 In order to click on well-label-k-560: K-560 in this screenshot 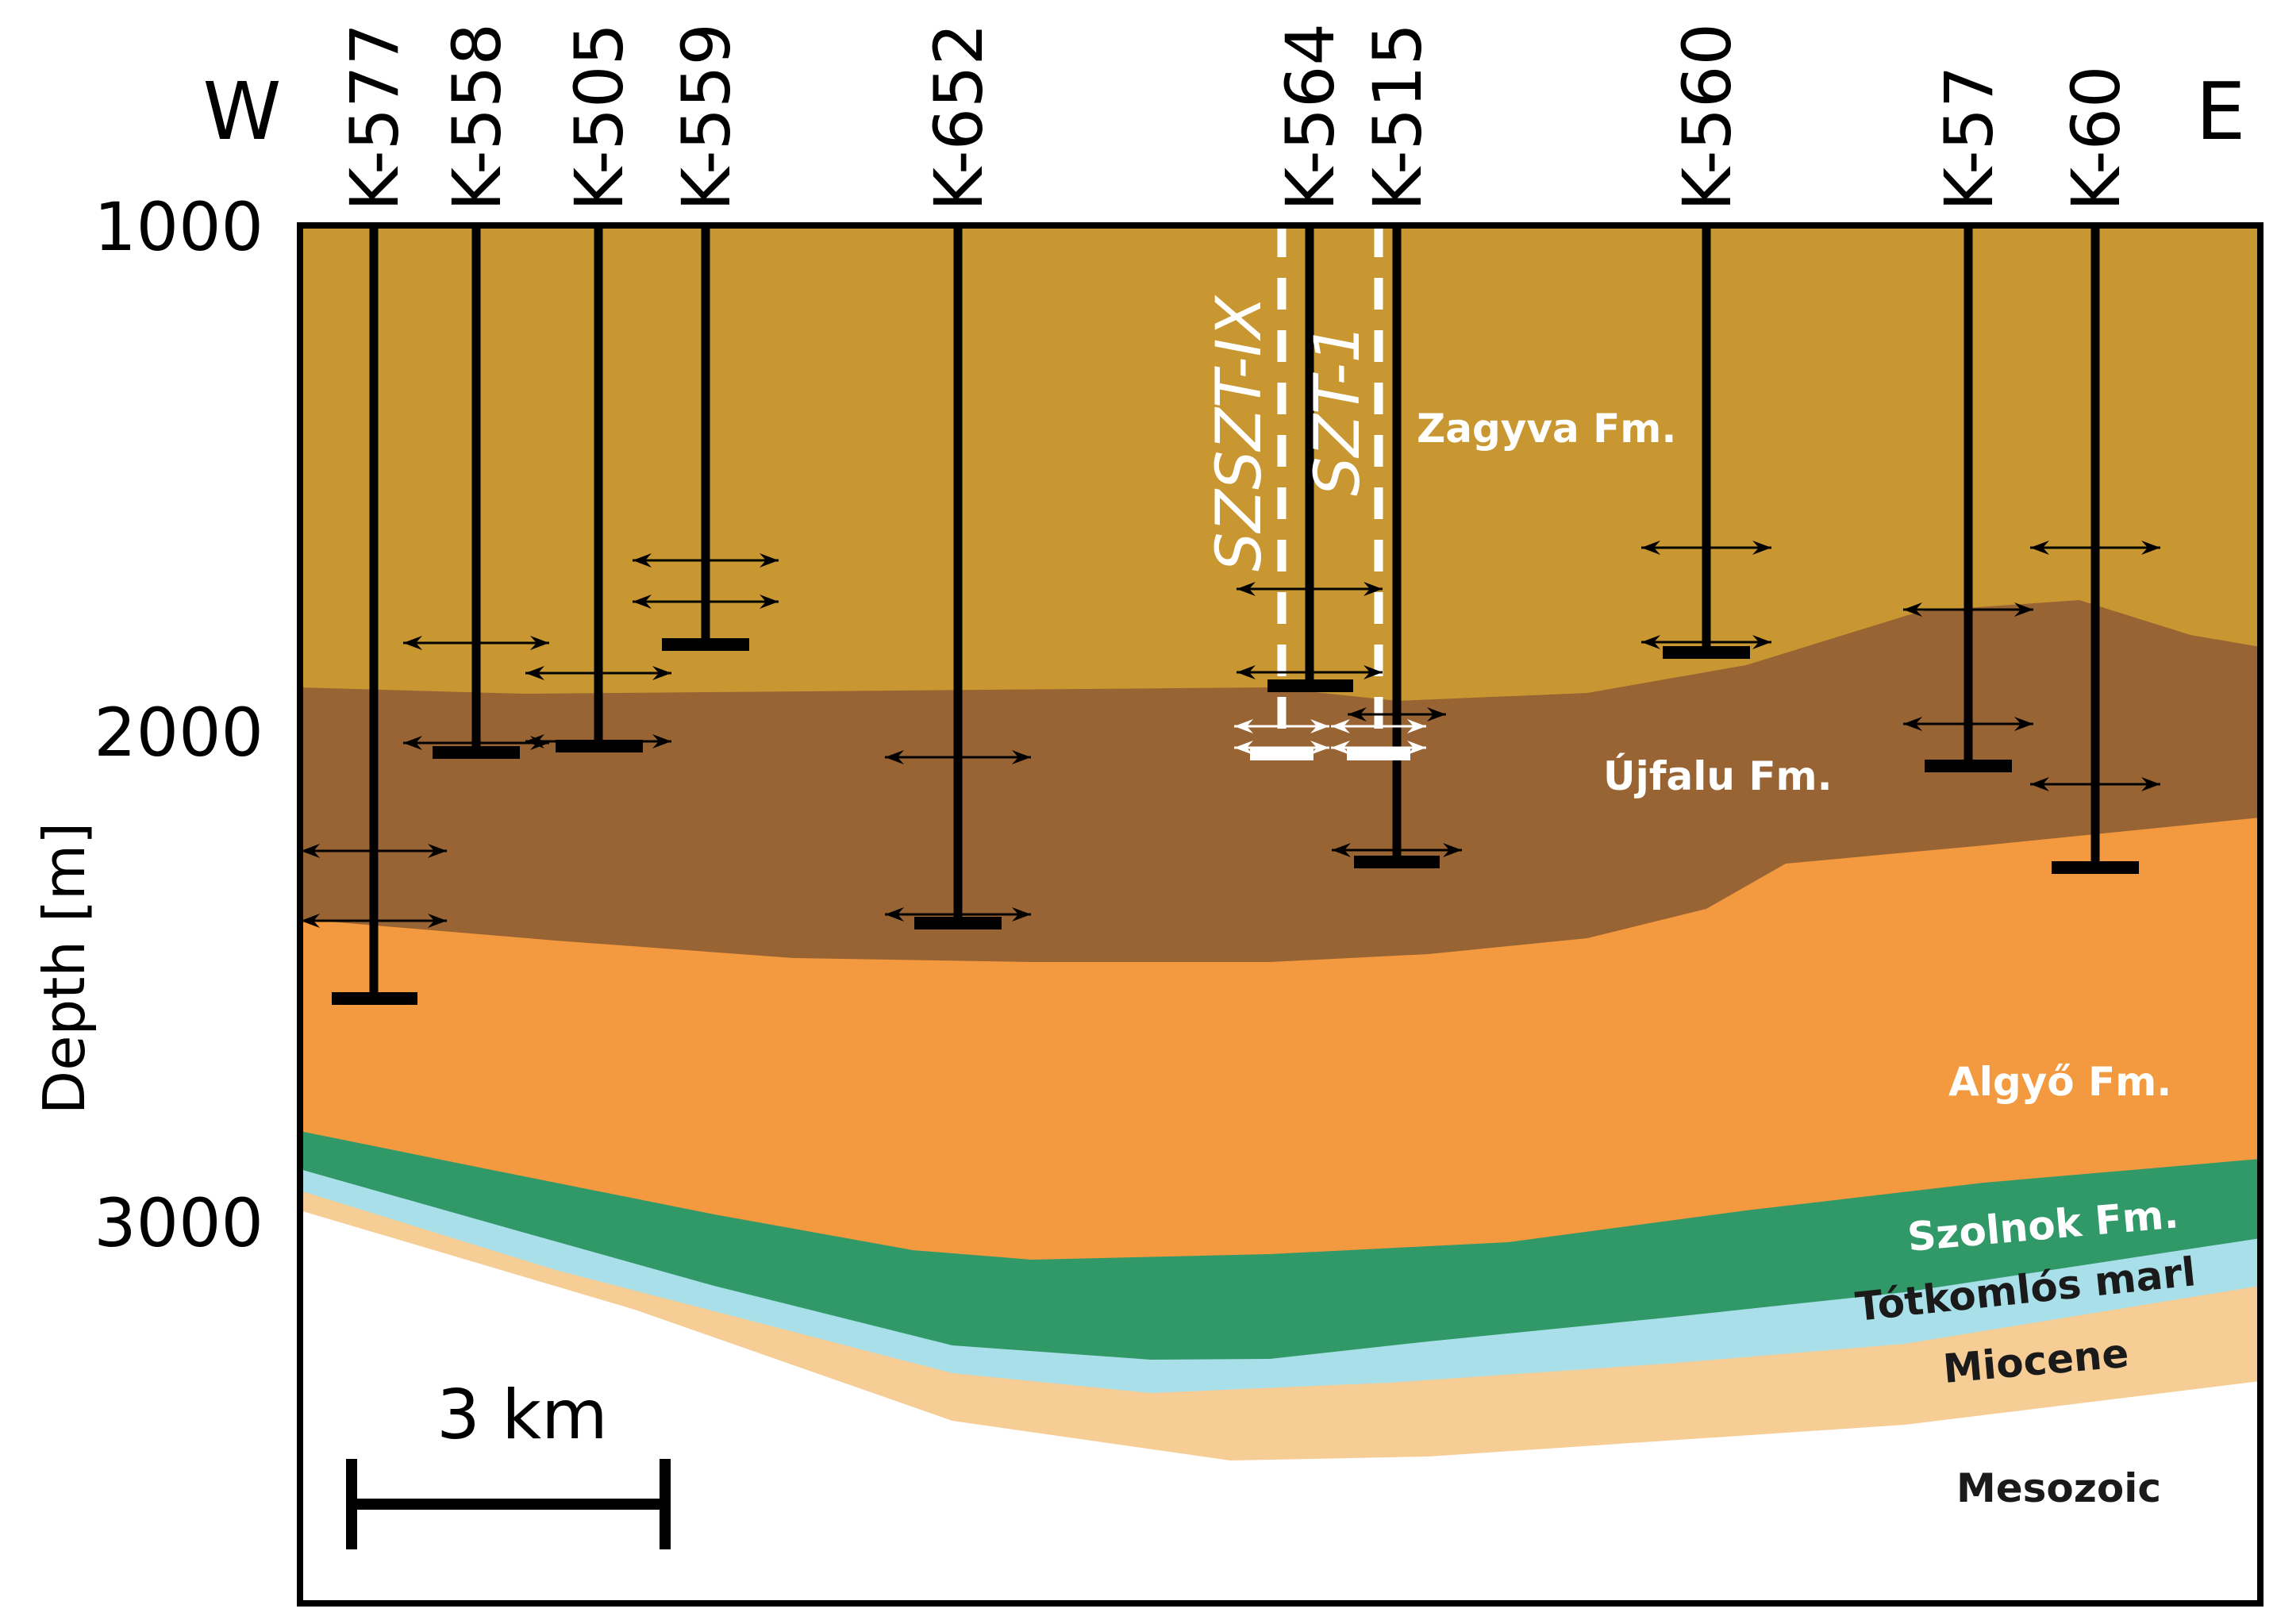, I will do `click(1707, 117)`.